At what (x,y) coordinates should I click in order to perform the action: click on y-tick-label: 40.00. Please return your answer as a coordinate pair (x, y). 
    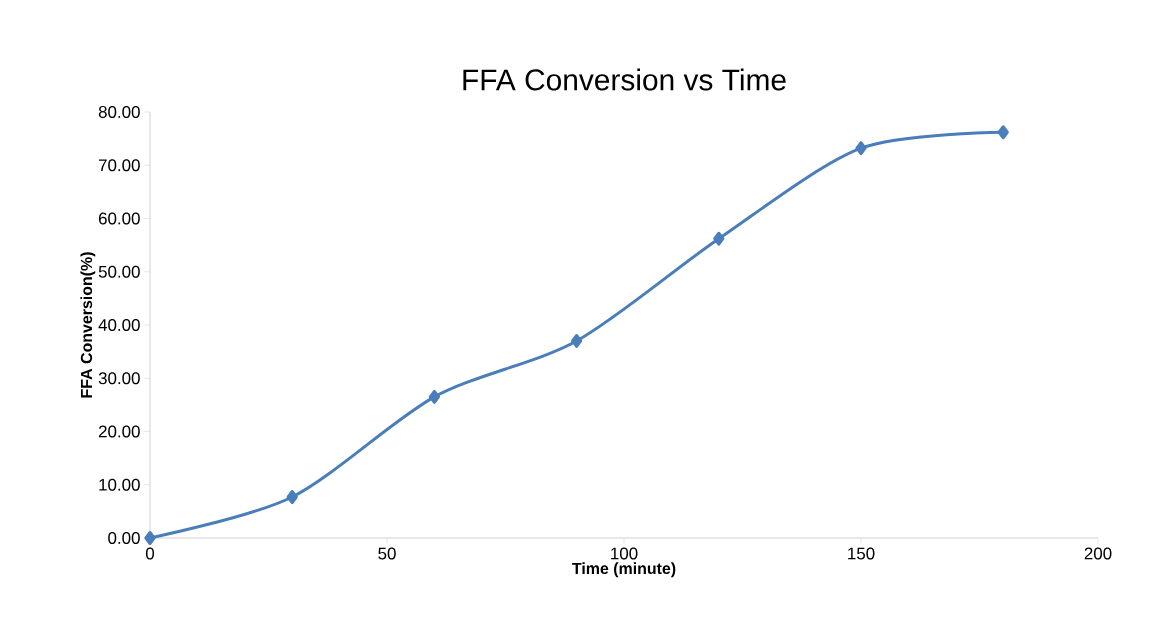
    Looking at the image, I should click on (119, 324).